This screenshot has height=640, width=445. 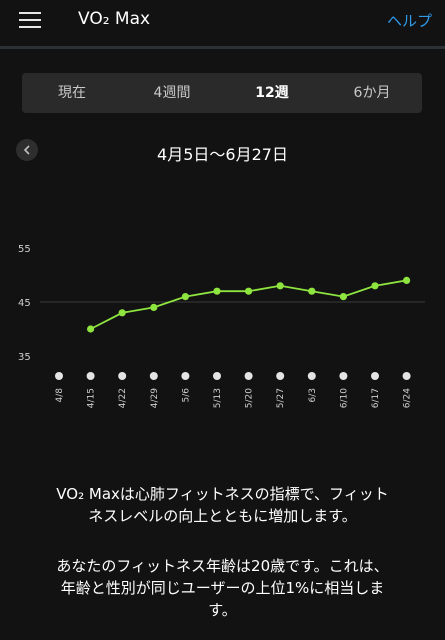 What do you see at coordinates (222, 154) in the screenshot?
I see `date-range: 4月5日～6月27日` at bounding box center [222, 154].